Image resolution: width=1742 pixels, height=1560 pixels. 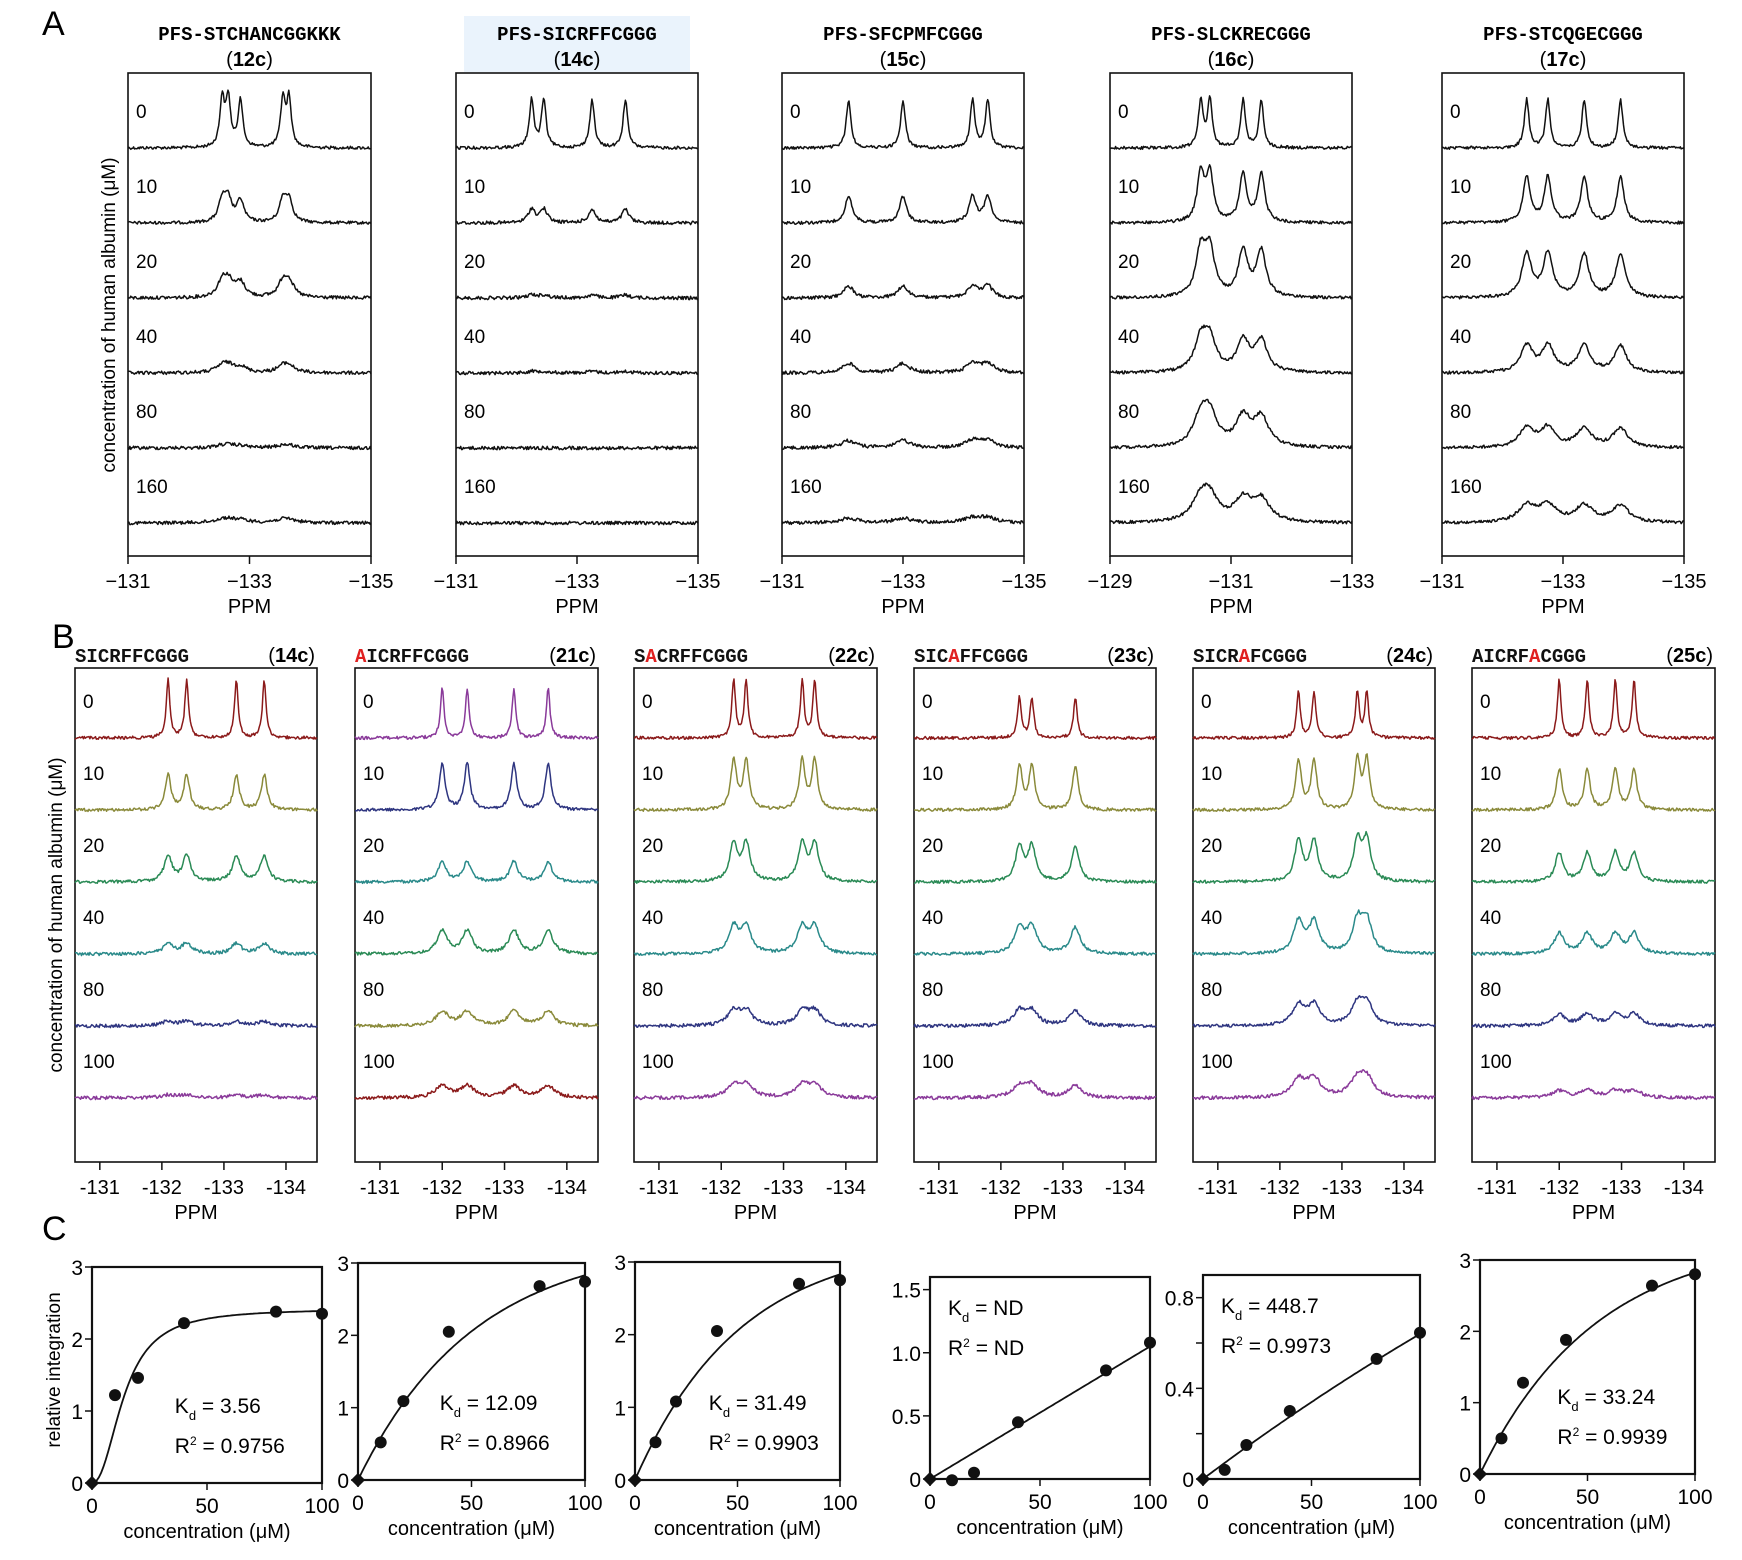 What do you see at coordinates (1623, 1437) in the screenshot?
I see `r2-value: = 0.9939` at bounding box center [1623, 1437].